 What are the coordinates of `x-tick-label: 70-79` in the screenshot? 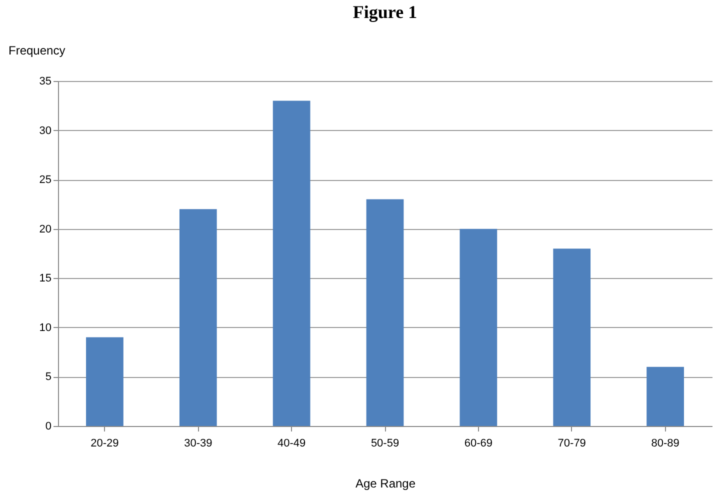 It's located at (572, 444).